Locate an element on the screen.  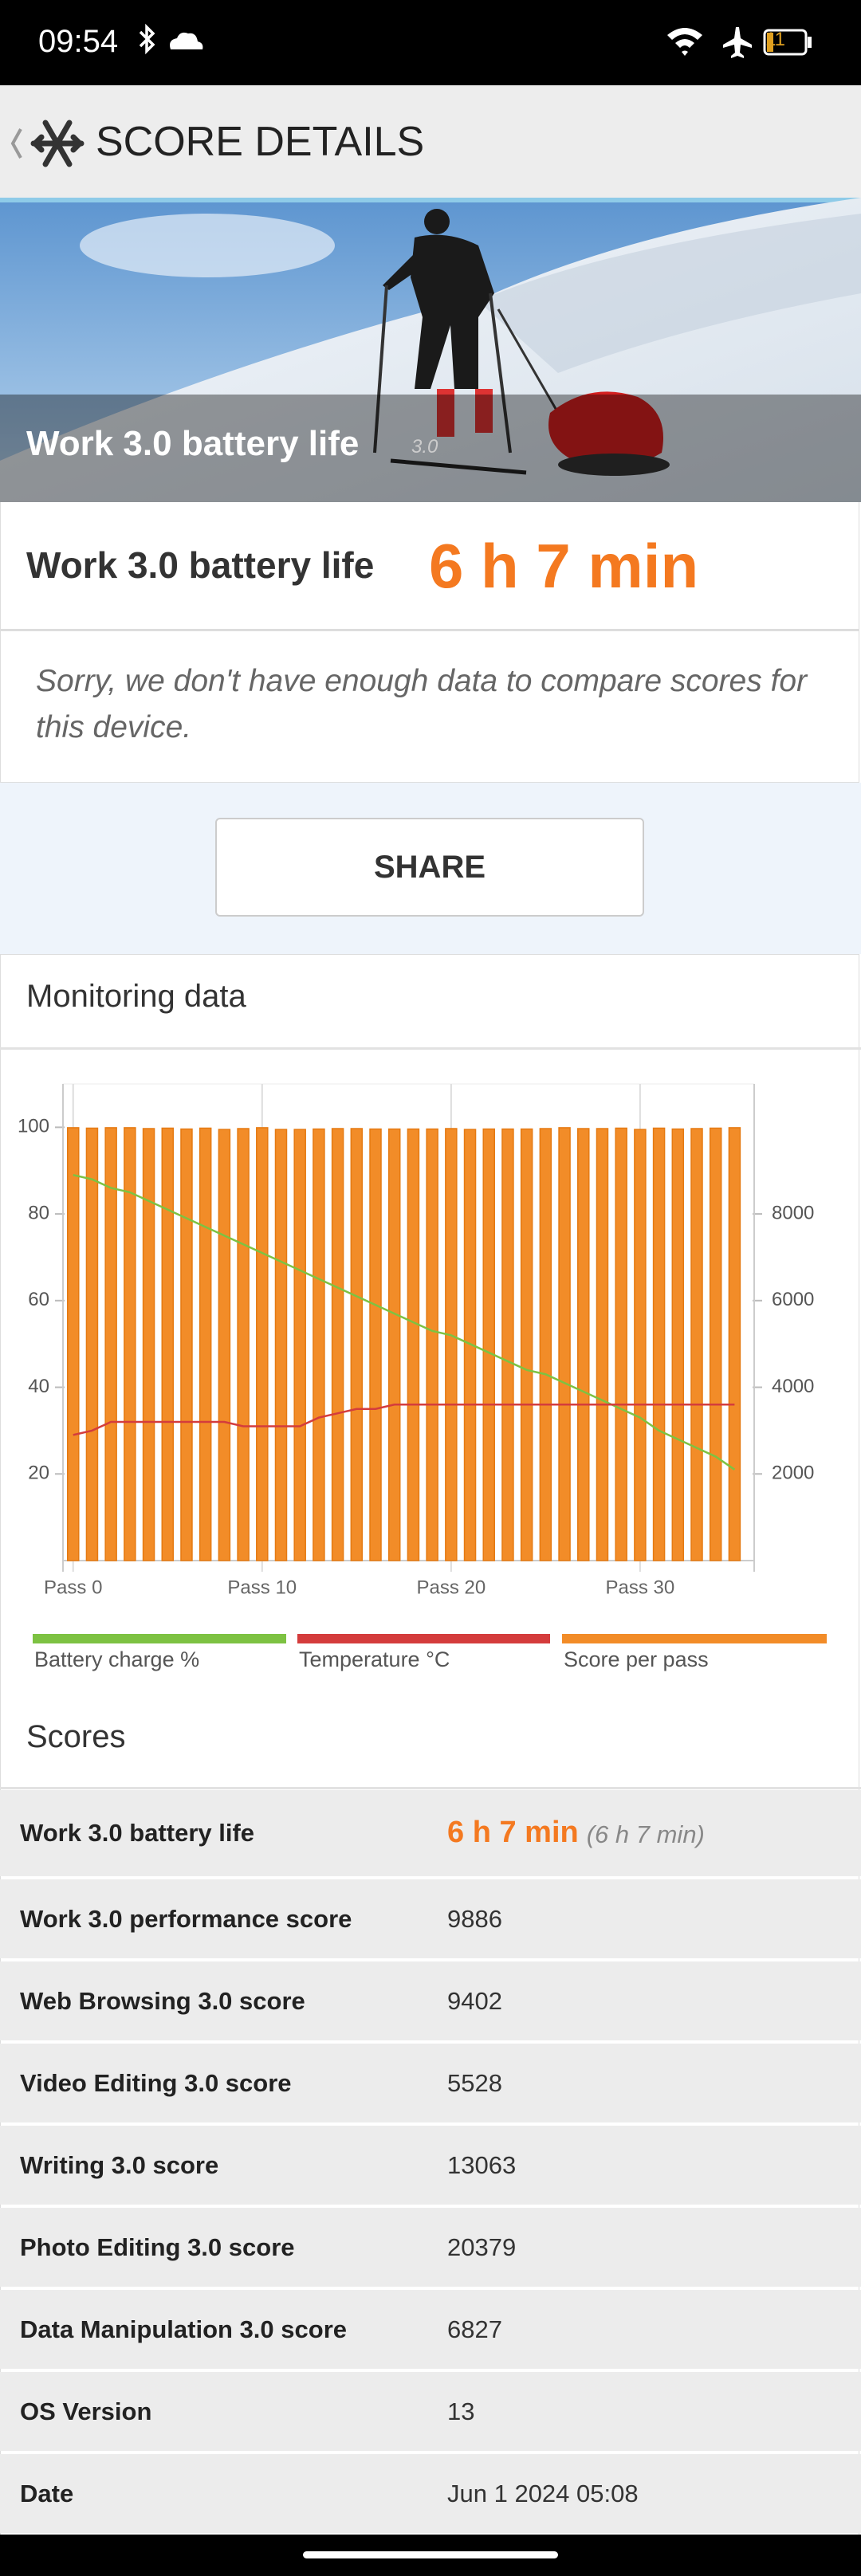
y-tick-label: 20 is located at coordinates (38, 1473).